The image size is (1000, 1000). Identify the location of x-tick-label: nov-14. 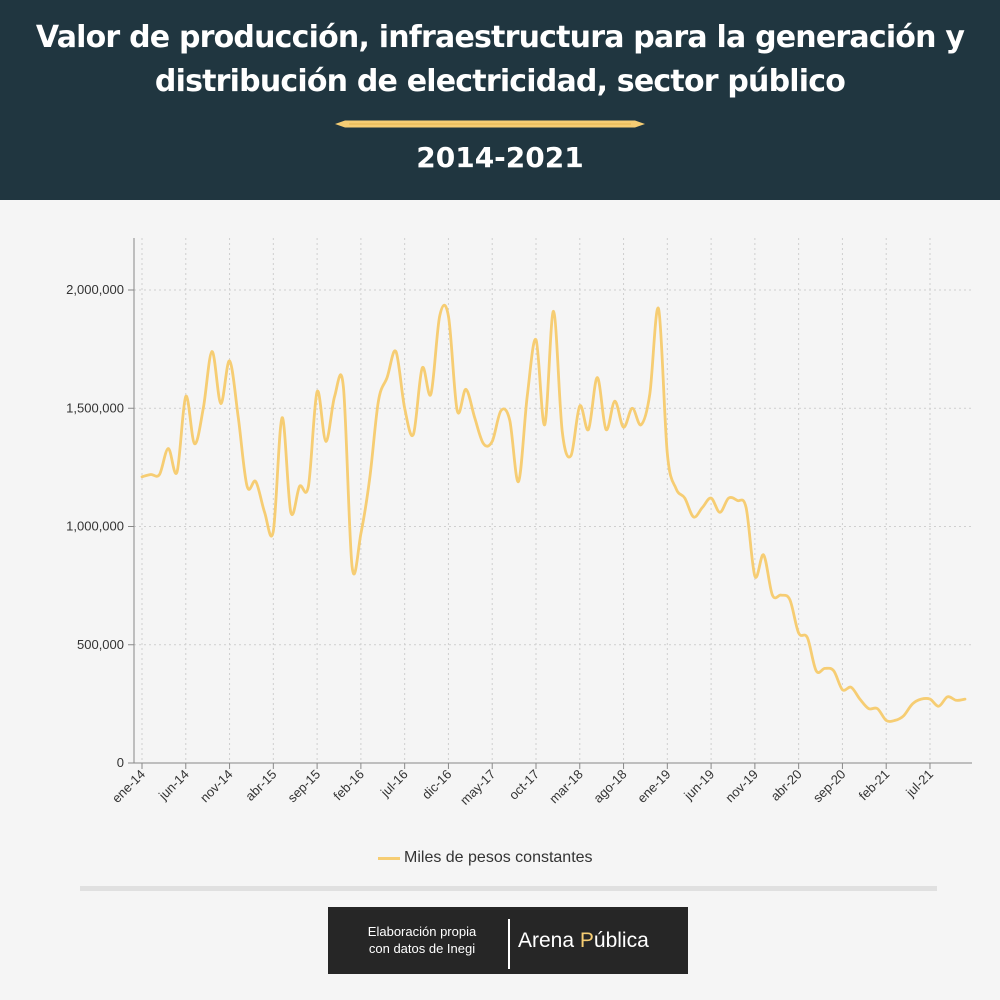
(216, 786).